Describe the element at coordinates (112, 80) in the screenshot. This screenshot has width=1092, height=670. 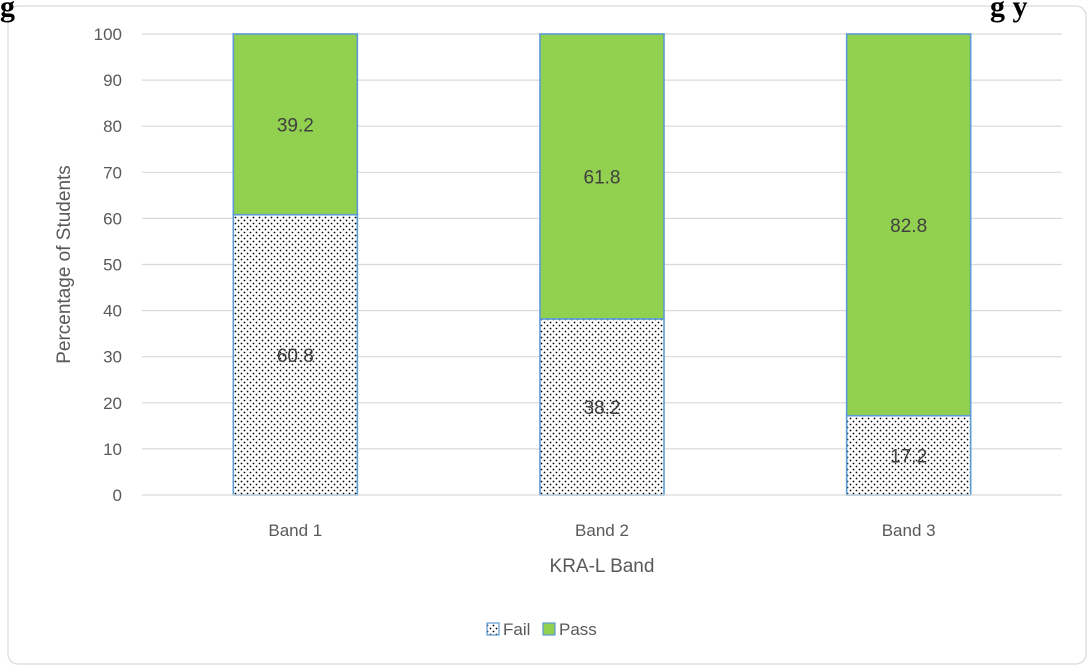
I see `y-tick-label: 90` at that location.